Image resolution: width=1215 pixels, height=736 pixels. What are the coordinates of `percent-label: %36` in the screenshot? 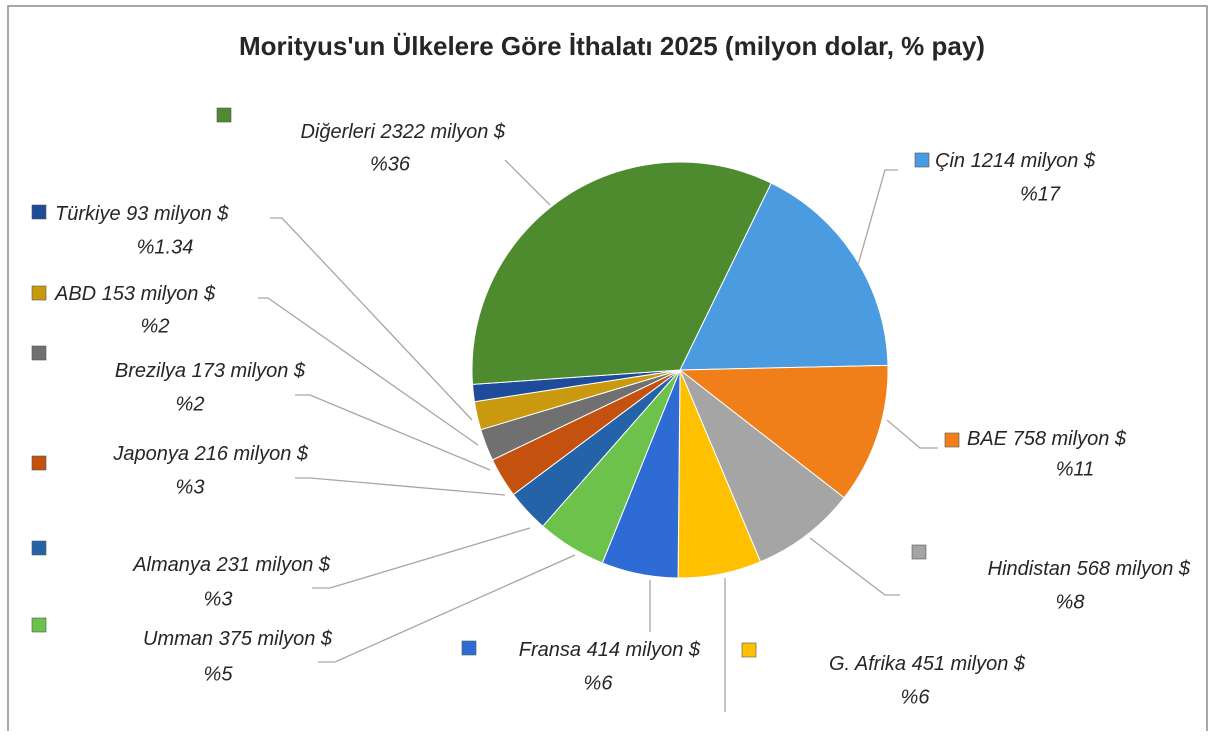 It's located at (390, 164).